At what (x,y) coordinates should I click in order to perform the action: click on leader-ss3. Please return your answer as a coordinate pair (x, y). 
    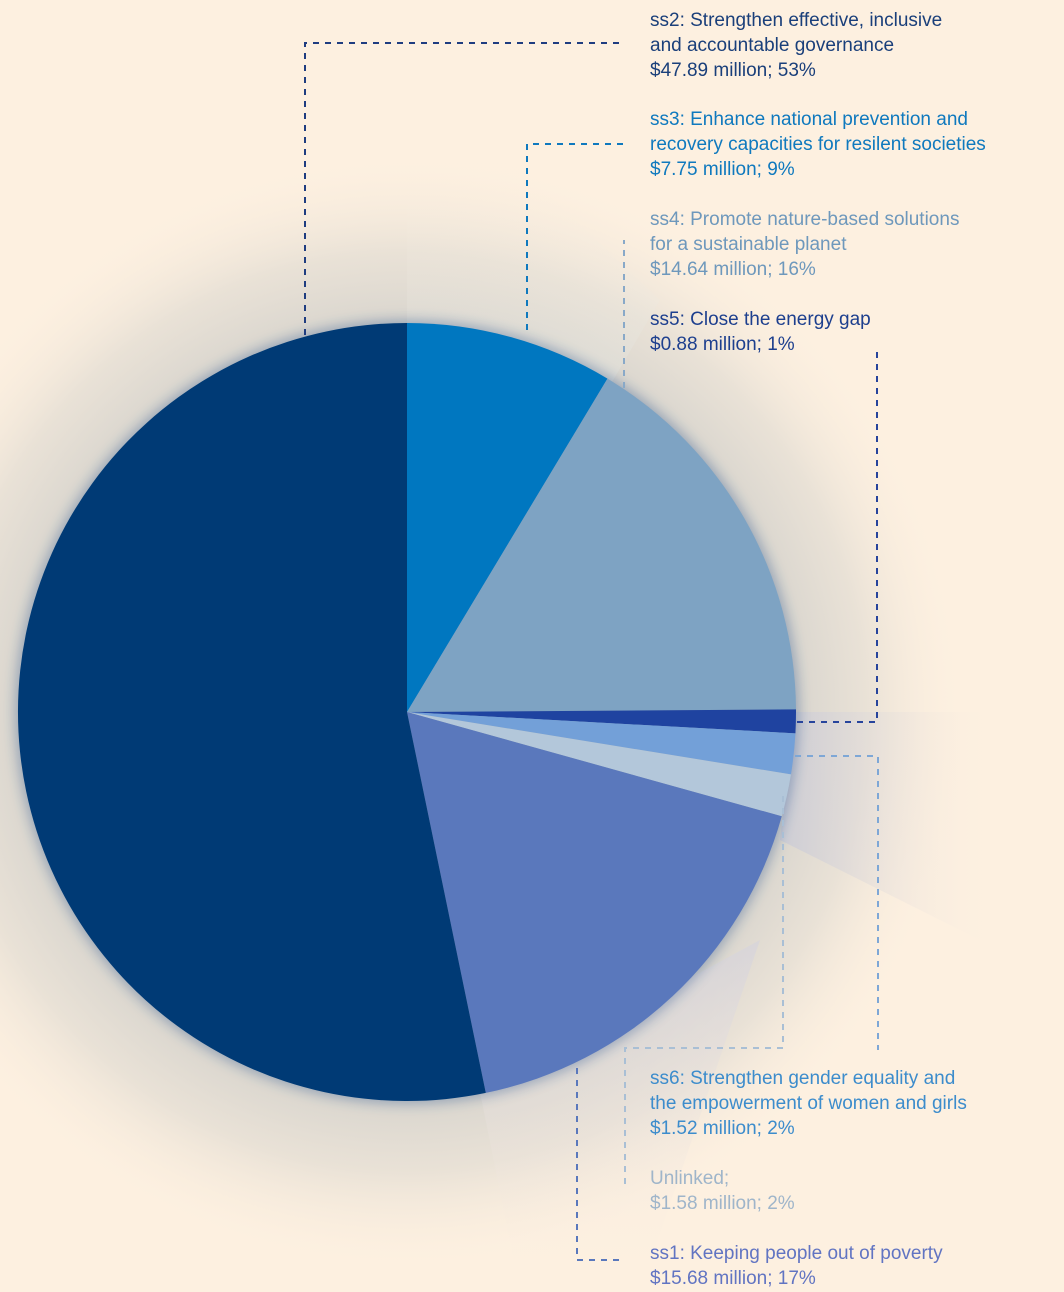
    Looking at the image, I should click on (575, 236).